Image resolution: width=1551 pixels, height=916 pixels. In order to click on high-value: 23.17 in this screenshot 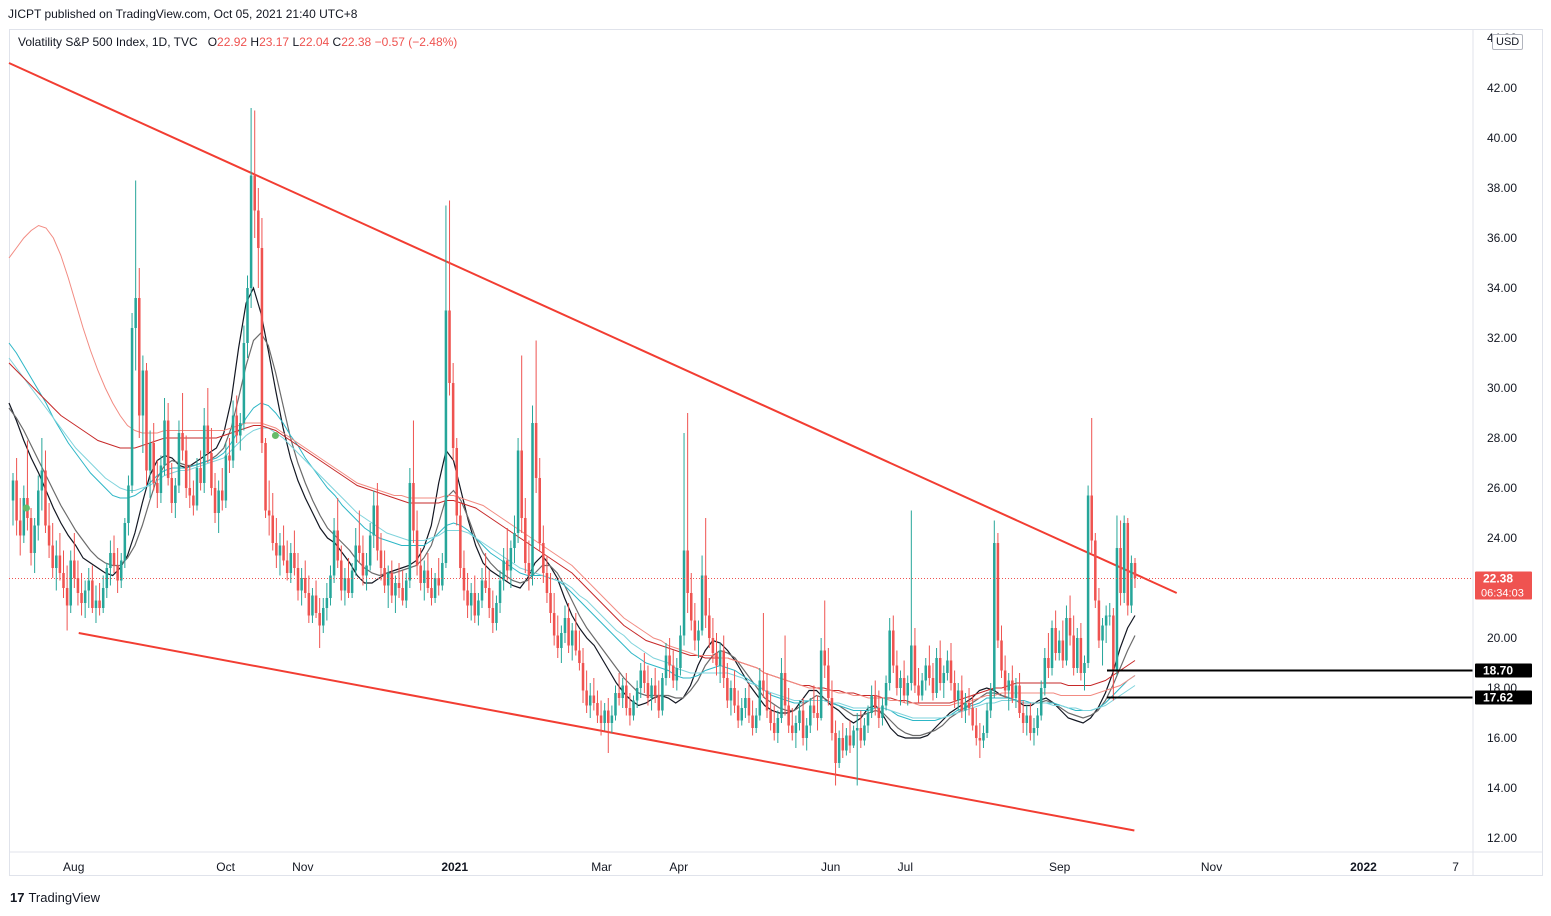, I will do `click(274, 42)`.